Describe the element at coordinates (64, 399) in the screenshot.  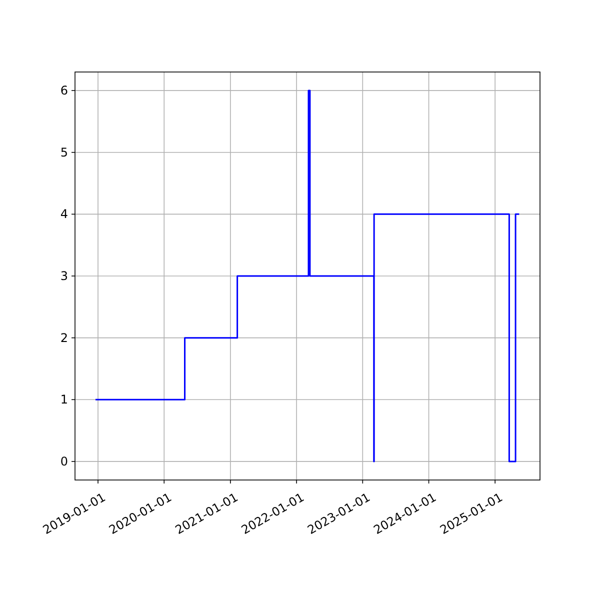
I see `y-tick-label: 1` at that location.